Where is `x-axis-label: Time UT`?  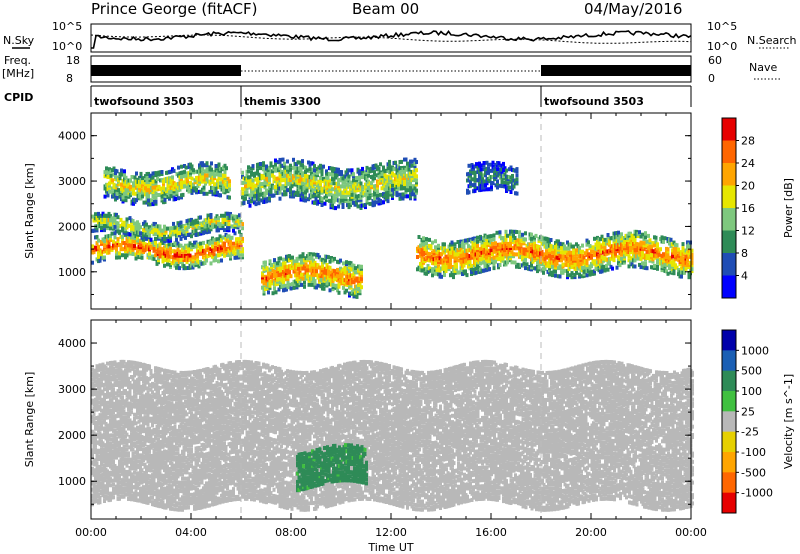
x-axis-label: Time UT is located at coordinates (390, 547).